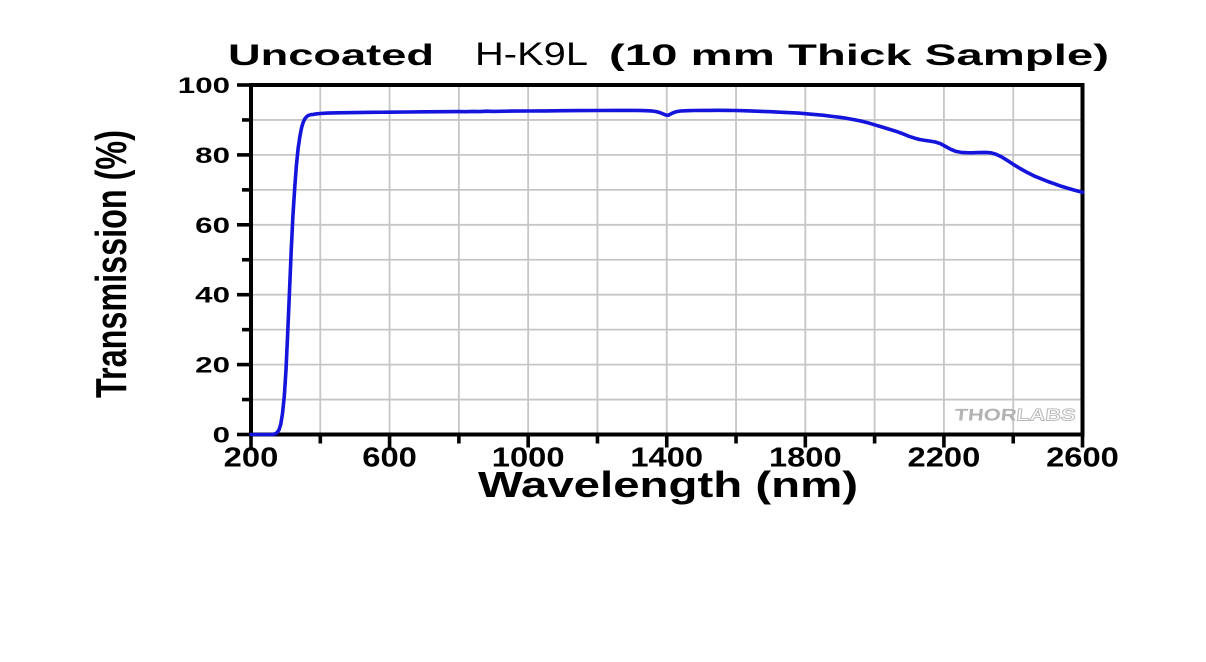 This screenshot has width=1206, height=662. What do you see at coordinates (212, 225) in the screenshot?
I see `y-tick-label: 60` at bounding box center [212, 225].